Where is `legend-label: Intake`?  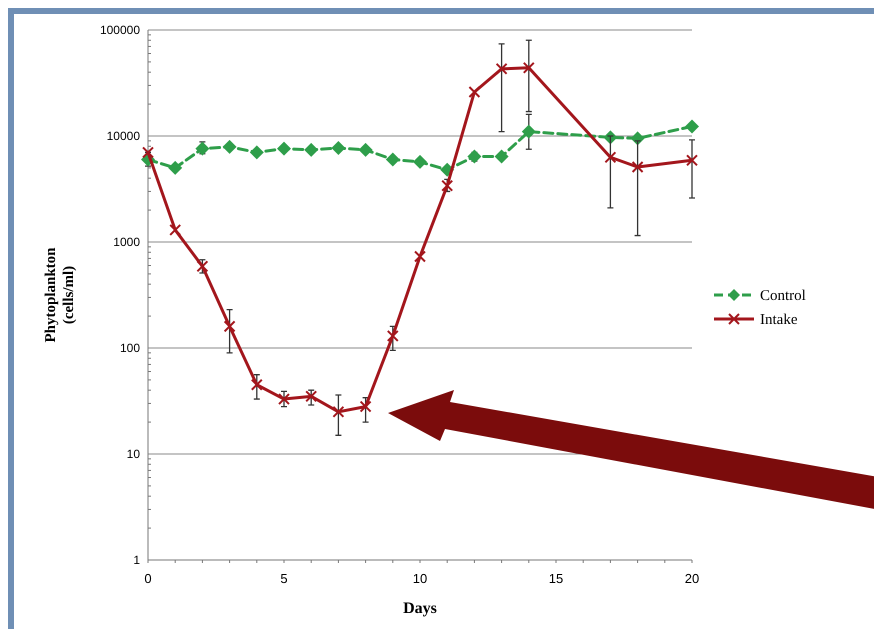
legend-label: Intake is located at coordinates (779, 320).